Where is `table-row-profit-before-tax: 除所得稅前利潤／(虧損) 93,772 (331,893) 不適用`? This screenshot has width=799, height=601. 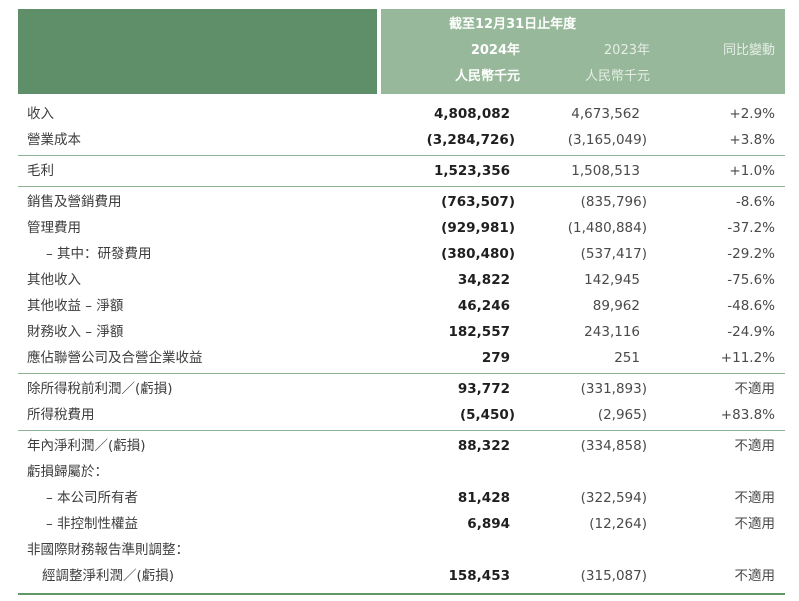
table-row-profit-before-tax: 除所得稅前利潤／(虧損) 93,772 (331,893) 不適用 is located at coordinates (401, 389).